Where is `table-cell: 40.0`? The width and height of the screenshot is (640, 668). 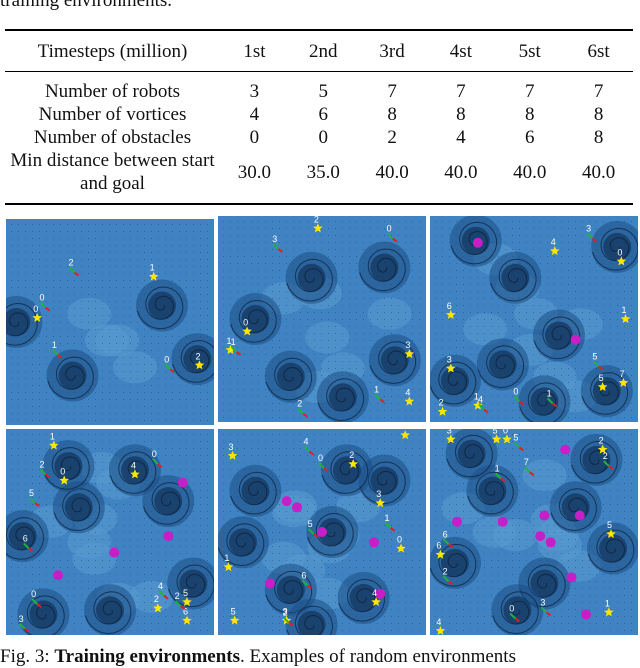
table-cell: 40.0 is located at coordinates (598, 172).